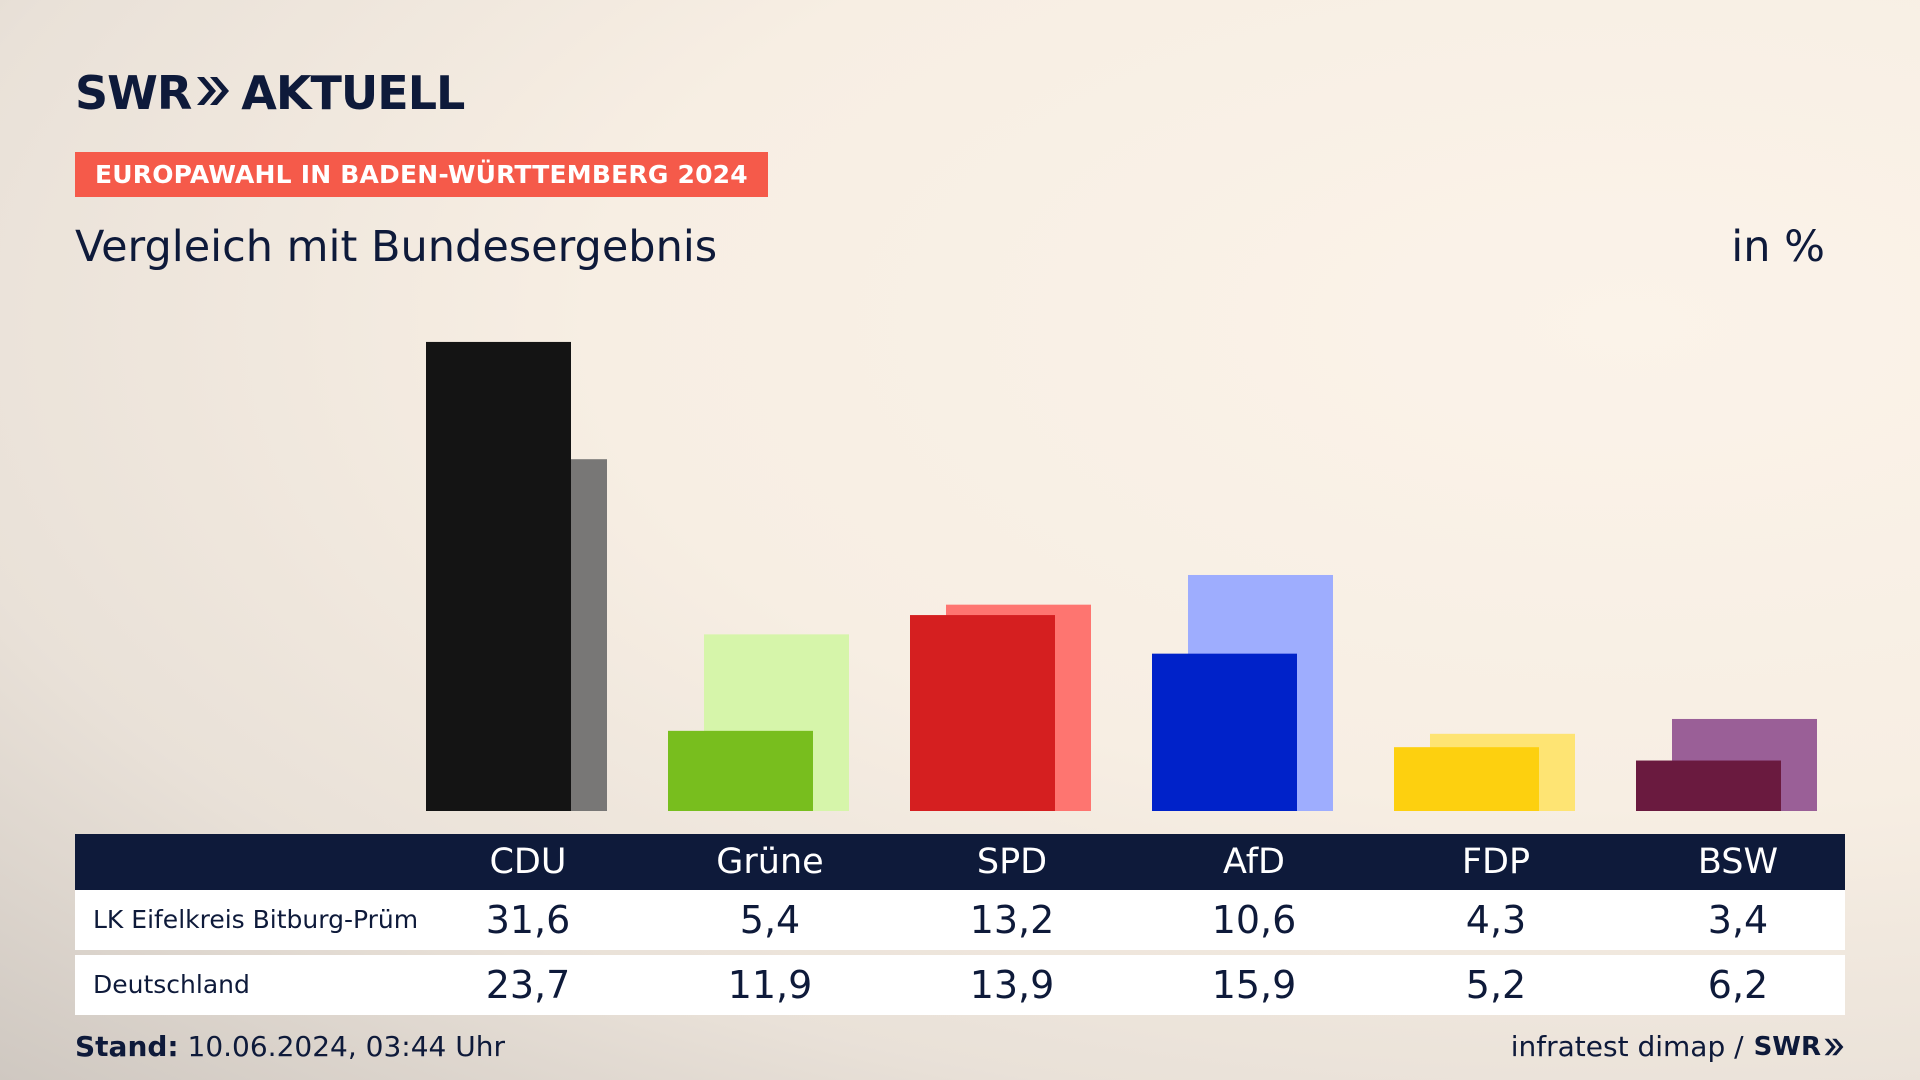 The width and height of the screenshot is (1920, 1080). What do you see at coordinates (1738, 920) in the screenshot?
I see `value-cell-bsw: 3,4` at bounding box center [1738, 920].